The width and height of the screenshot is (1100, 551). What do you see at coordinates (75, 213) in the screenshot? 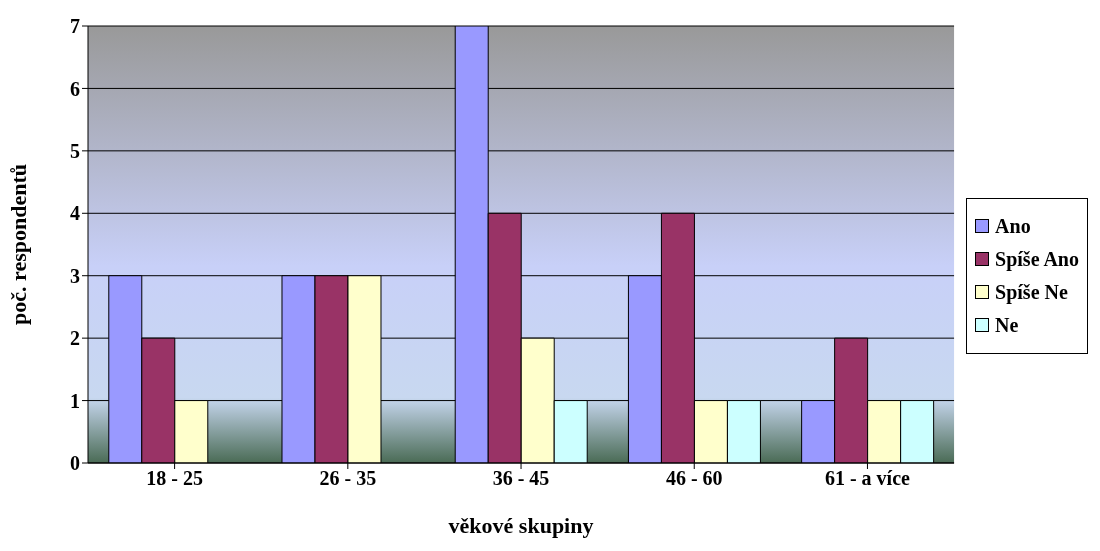
I see `y-tick-label: 4` at bounding box center [75, 213].